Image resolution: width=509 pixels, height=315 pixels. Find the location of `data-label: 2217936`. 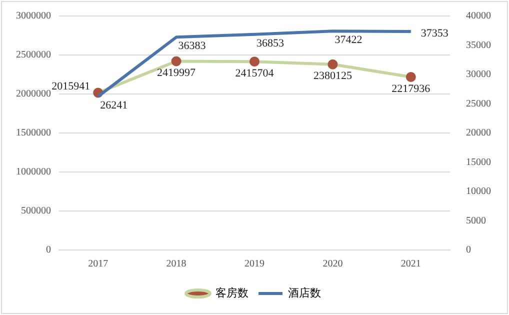

data-label: 2217936 is located at coordinates (411, 88).